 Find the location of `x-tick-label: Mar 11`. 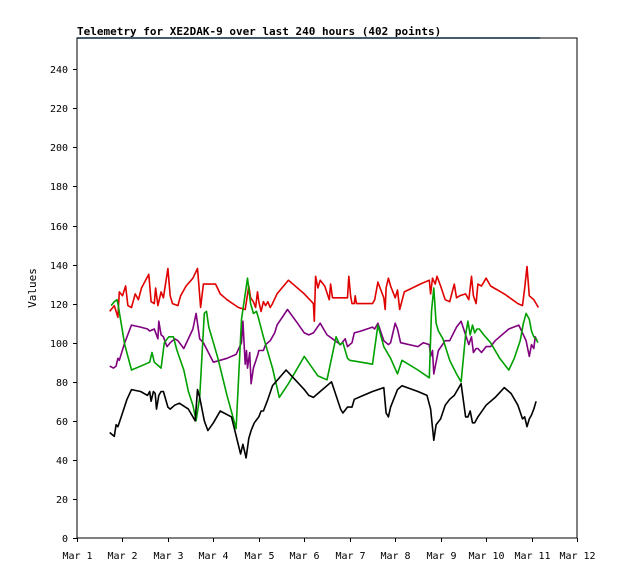

x-tick-label: Mar 11 is located at coordinates (532, 556).